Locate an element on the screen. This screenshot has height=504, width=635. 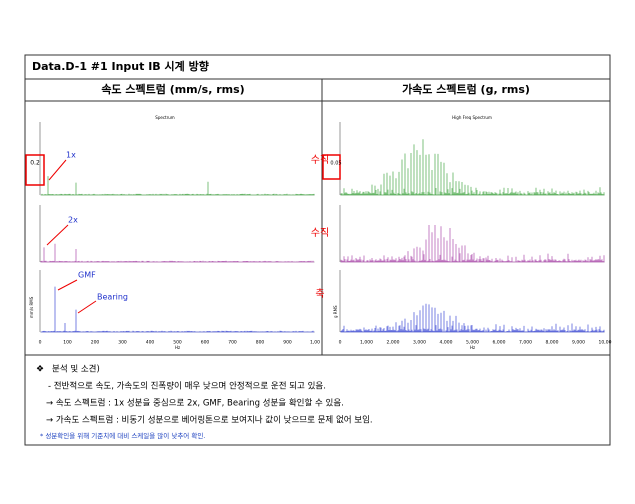
column-header: 가속도 스펙트럼 (g, rms) is located at coordinates (466, 89).